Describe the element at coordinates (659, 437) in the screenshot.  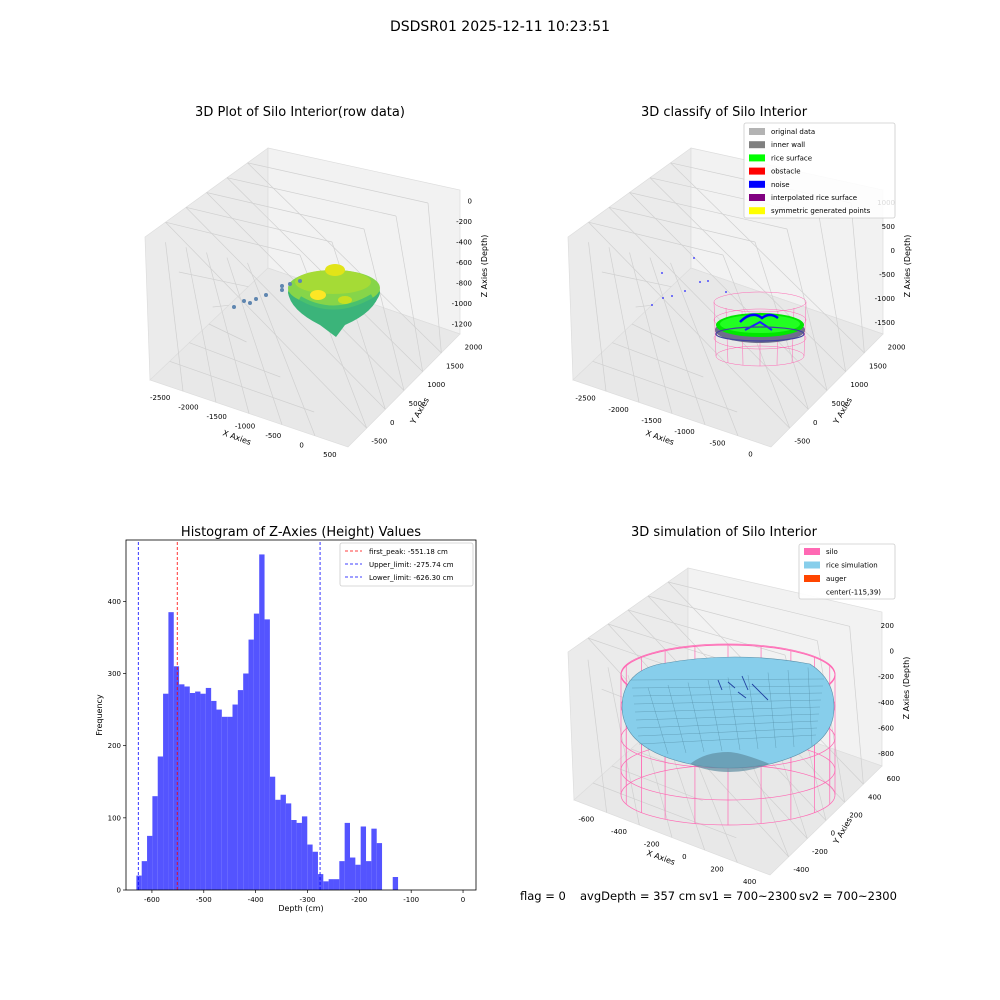
I see `panel2-xlabel: X Axies` at that location.